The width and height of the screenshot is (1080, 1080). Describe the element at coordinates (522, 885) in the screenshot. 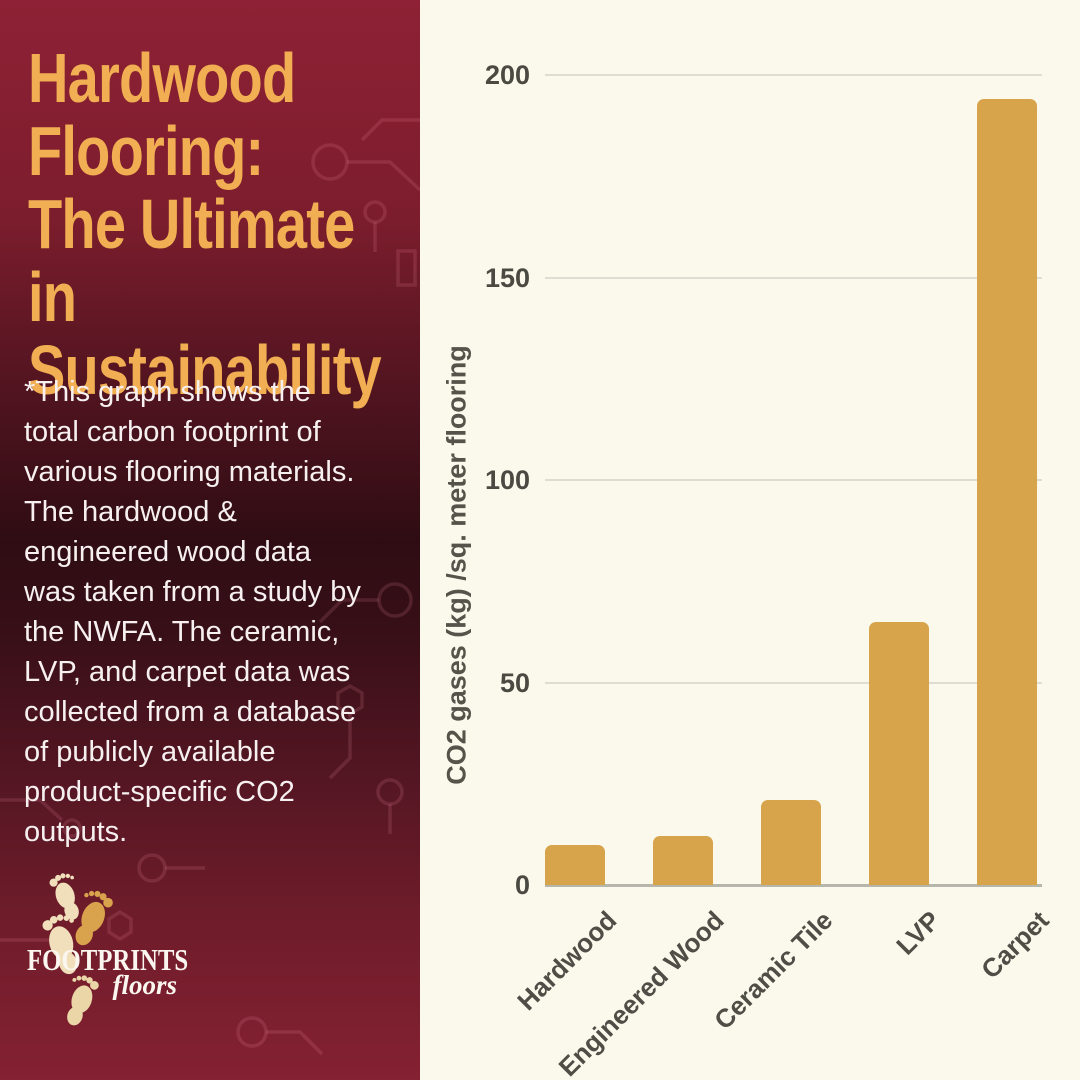

I see `y-tick-label-0: 0` at that location.